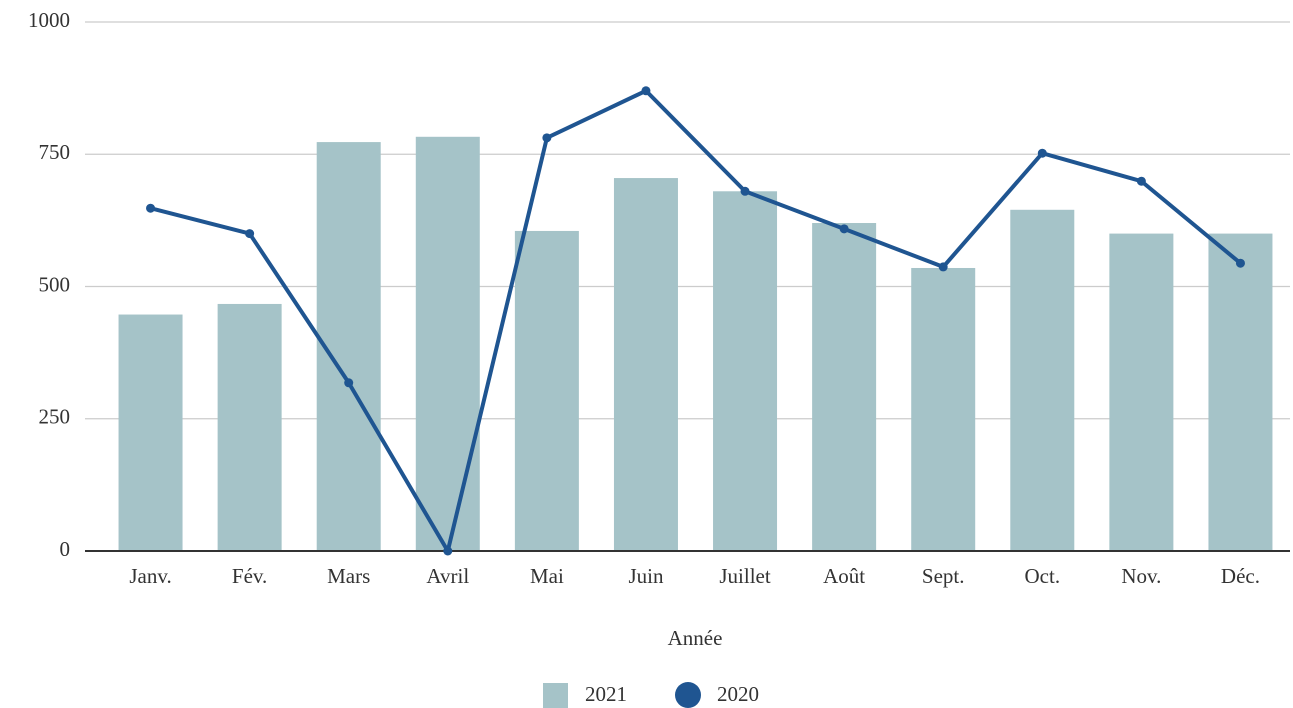  I want to click on y-tick-label: 500, so click(55, 284).